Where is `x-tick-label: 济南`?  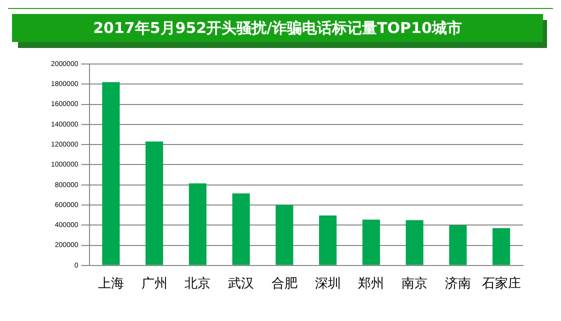
x-tick-label: 济南 is located at coordinates (457, 284).